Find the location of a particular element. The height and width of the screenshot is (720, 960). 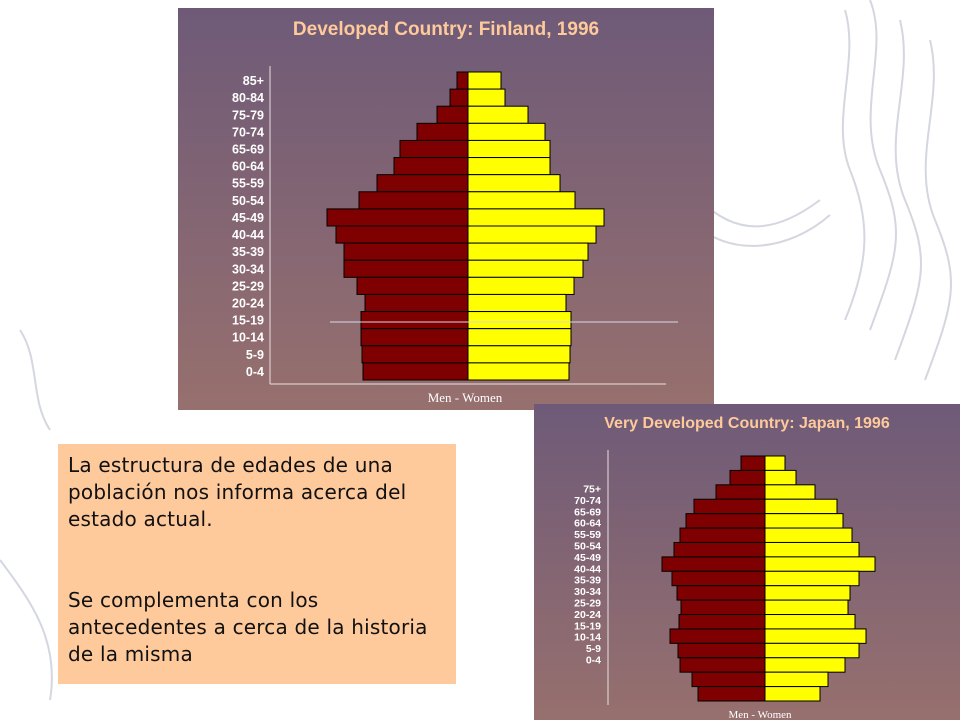

bar-men-75+ is located at coordinates (753, 463).